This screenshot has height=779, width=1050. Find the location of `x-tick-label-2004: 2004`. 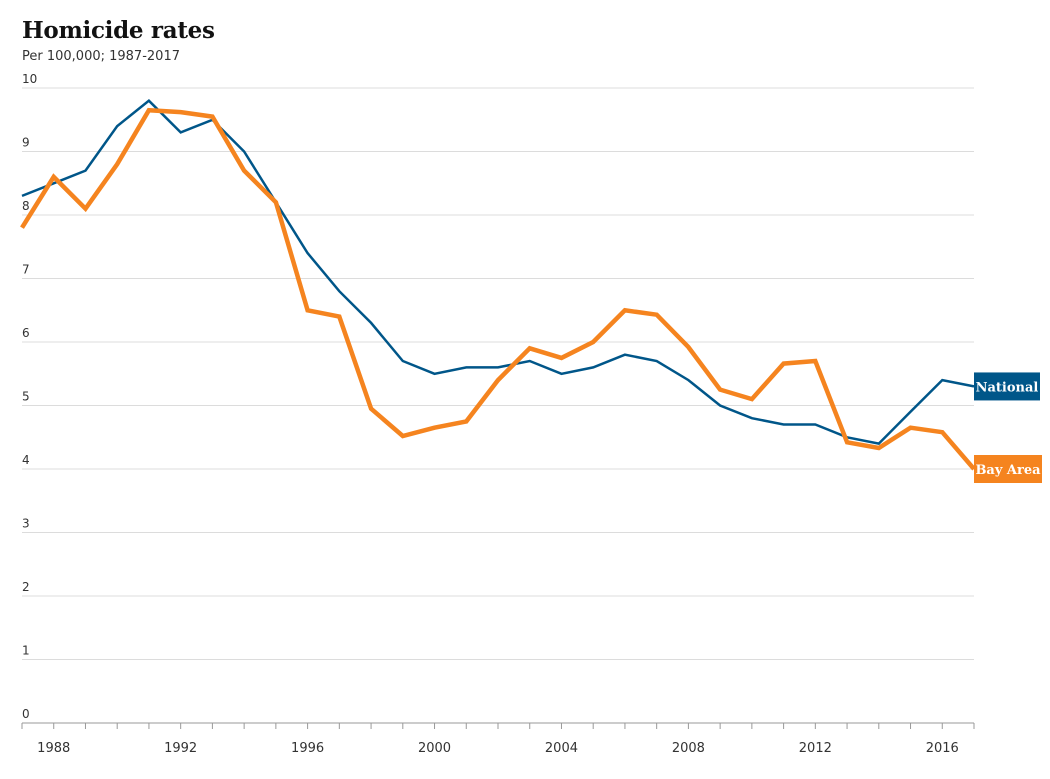

x-tick-label-2004: 2004 is located at coordinates (561, 748).